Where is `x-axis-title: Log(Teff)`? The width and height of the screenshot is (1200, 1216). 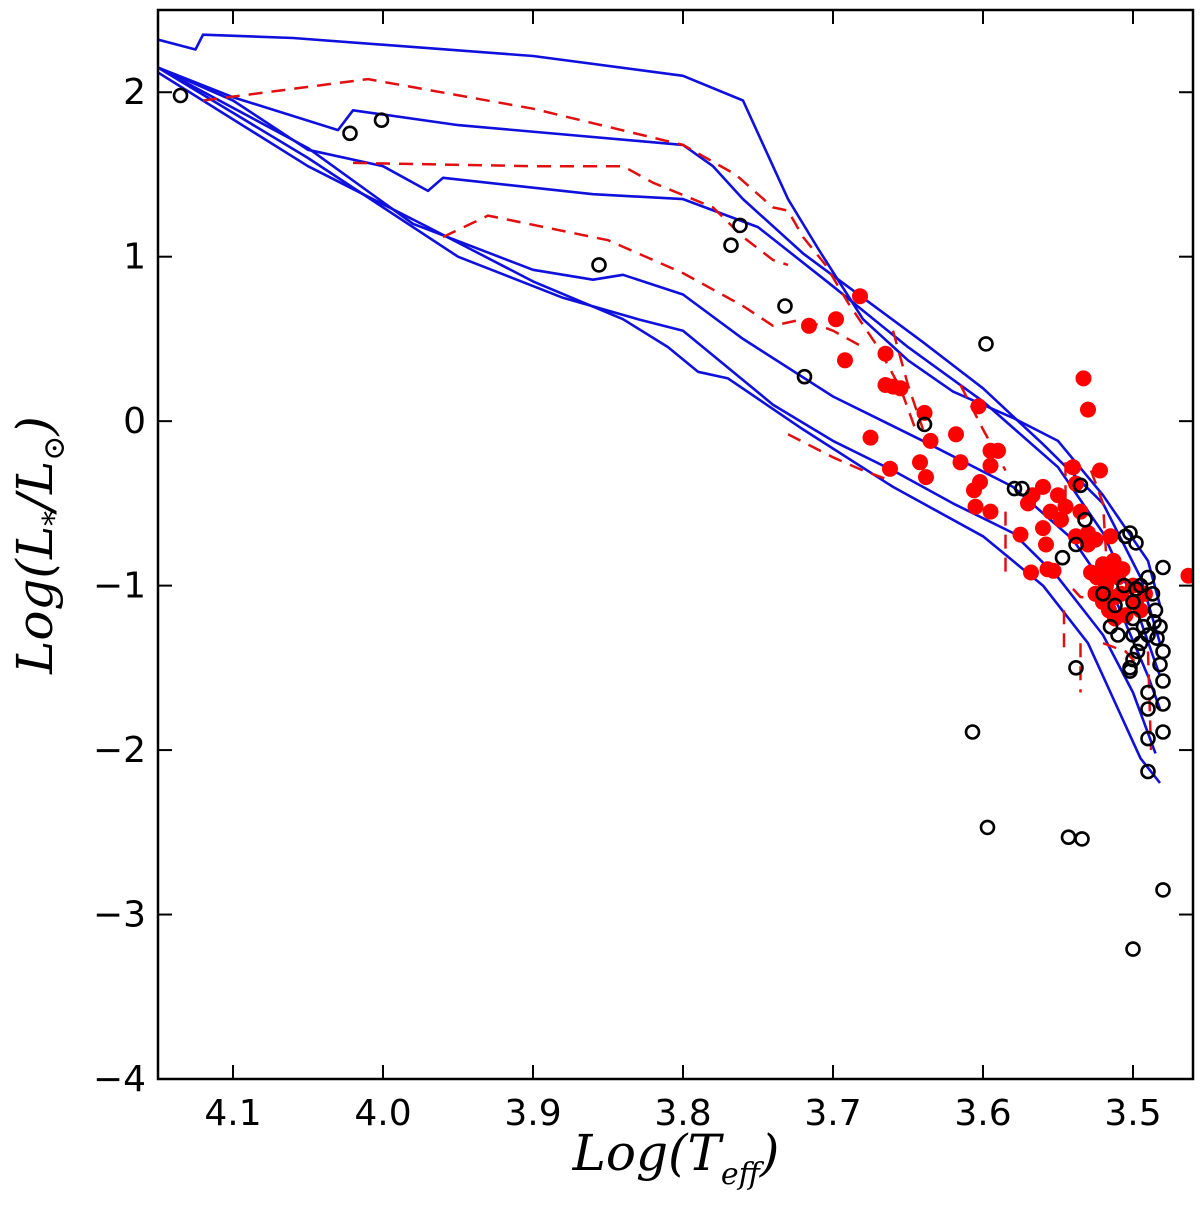 x-axis-title: Log(Teff) is located at coordinates (676, 1158).